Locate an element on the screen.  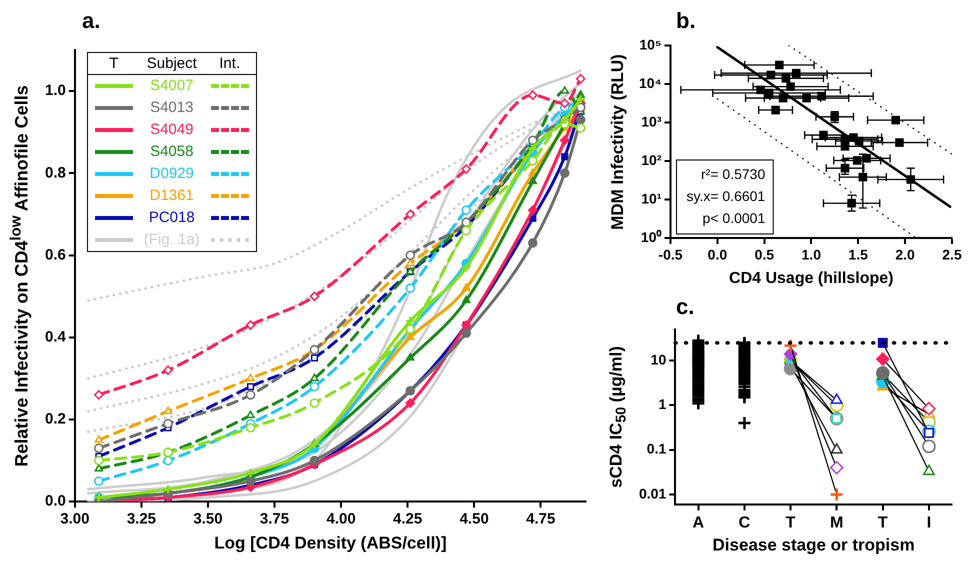
annotation: sy.x= 0.6601 is located at coordinates (726, 196).